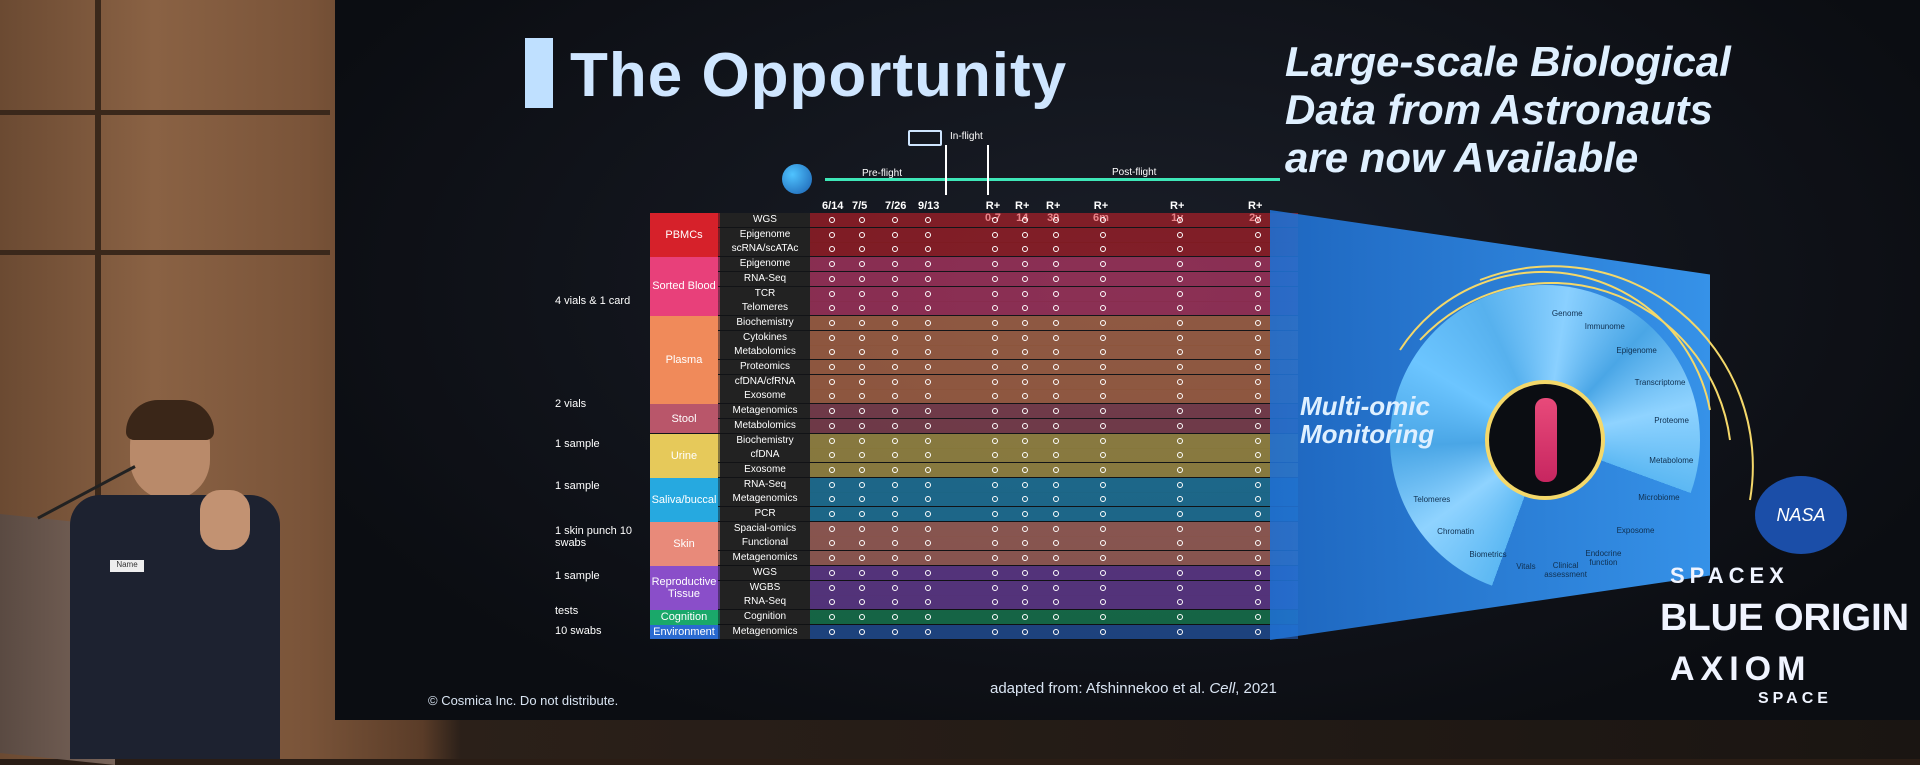 The width and height of the screenshot is (1920, 765). Describe the element at coordinates (185, 579) in the screenshot. I see `speaker: Name` at that location.